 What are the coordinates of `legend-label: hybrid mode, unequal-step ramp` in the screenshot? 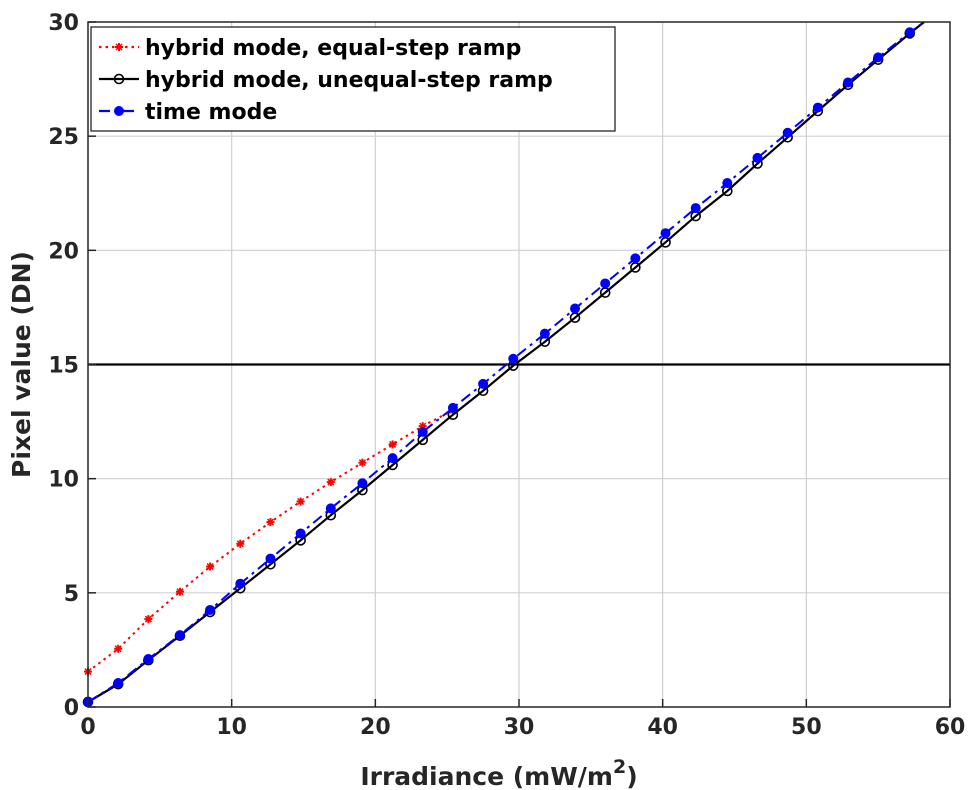 It's located at (349, 80).